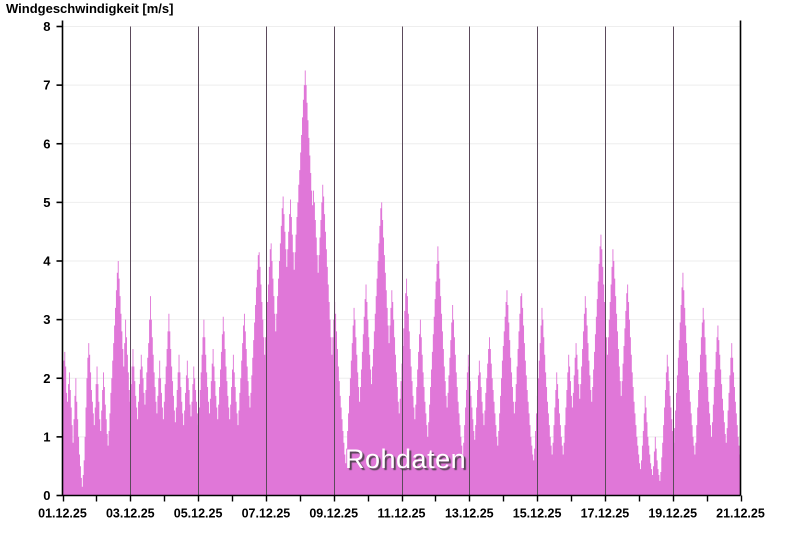 The height and width of the screenshot is (550, 800). I want to click on x-tick-label: 21.12.25, so click(740, 514).